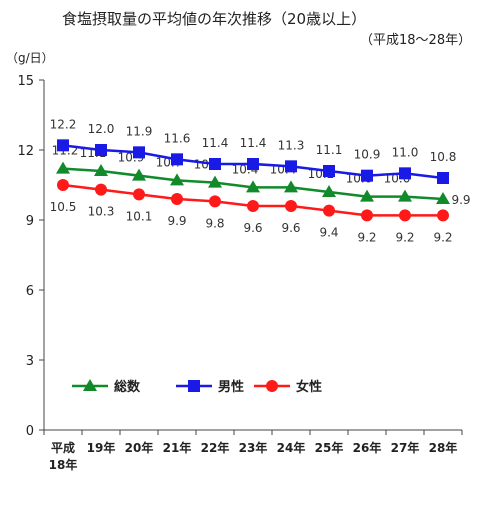 Image resolution: width=480 pixels, height=505 pixels. I want to click on y-tick-label: 0, so click(30, 431).